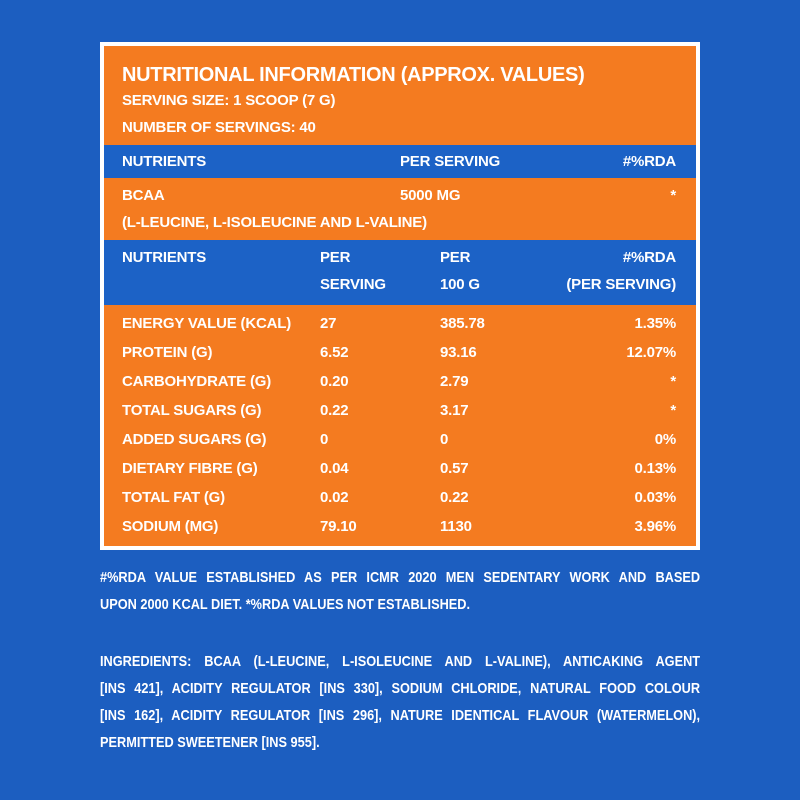 Image resolution: width=800 pixels, height=800 pixels. Describe the element at coordinates (197, 381) in the screenshot. I see `cell: CARBOHYDRATE (G)` at that location.